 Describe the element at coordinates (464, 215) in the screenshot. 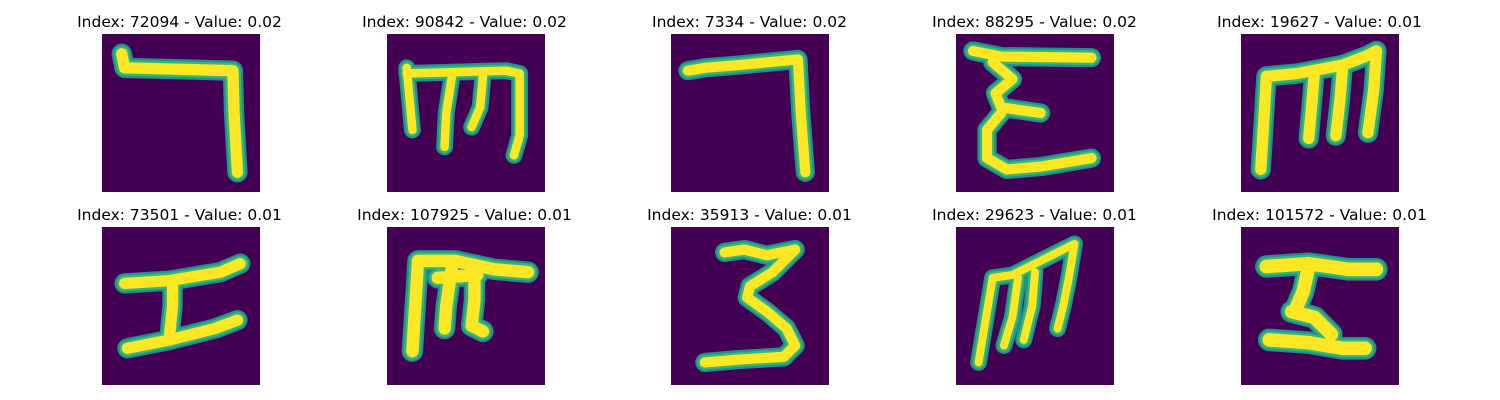

I see `panel-title: Index: 107925 - Value: 0.01` at that location.